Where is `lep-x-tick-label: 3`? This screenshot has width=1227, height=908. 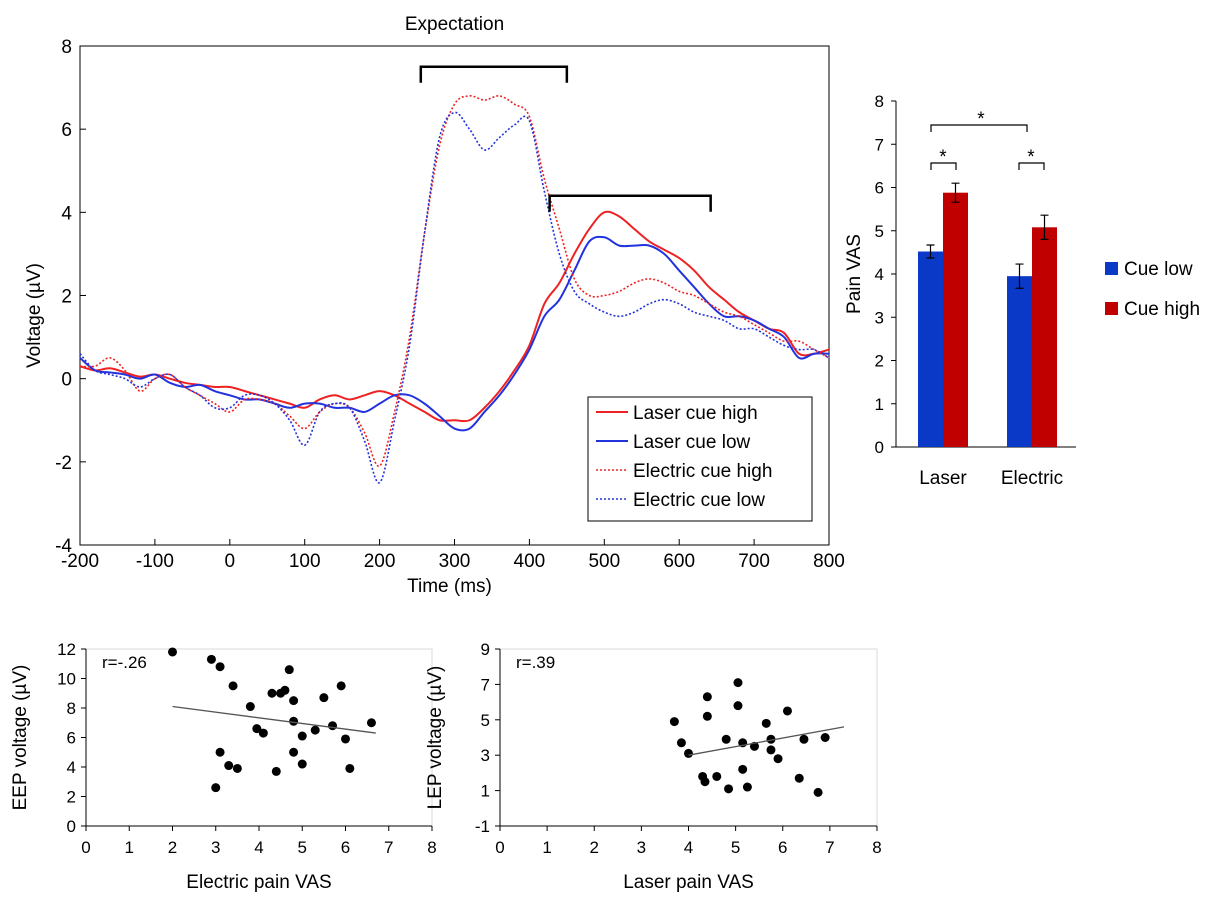
lep-x-tick-label: 3 is located at coordinates (641, 847).